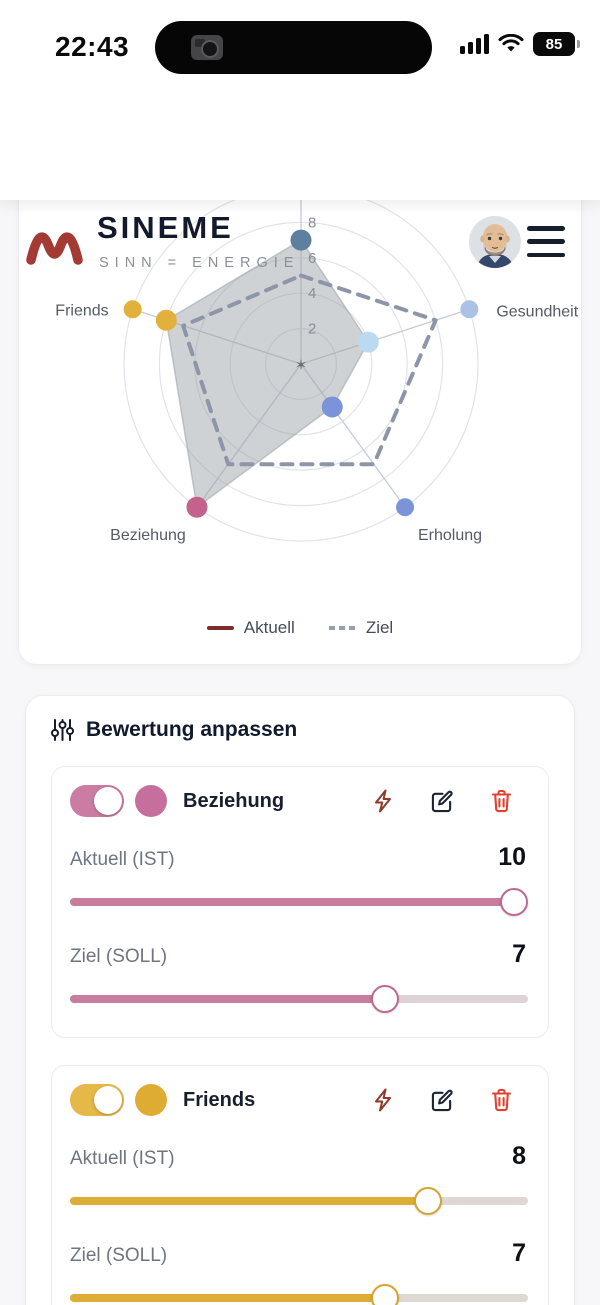  I want to click on battery-indicator: 85, so click(556, 44).